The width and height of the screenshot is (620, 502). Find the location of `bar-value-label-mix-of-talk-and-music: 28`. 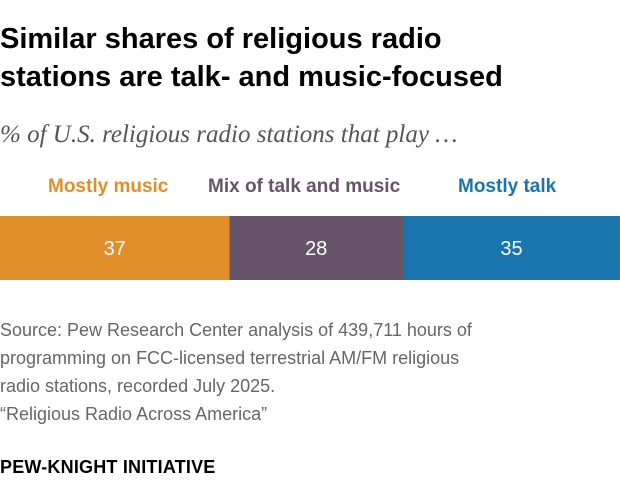

bar-value-label-mix-of-talk-and-music: 28 is located at coordinates (316, 249).